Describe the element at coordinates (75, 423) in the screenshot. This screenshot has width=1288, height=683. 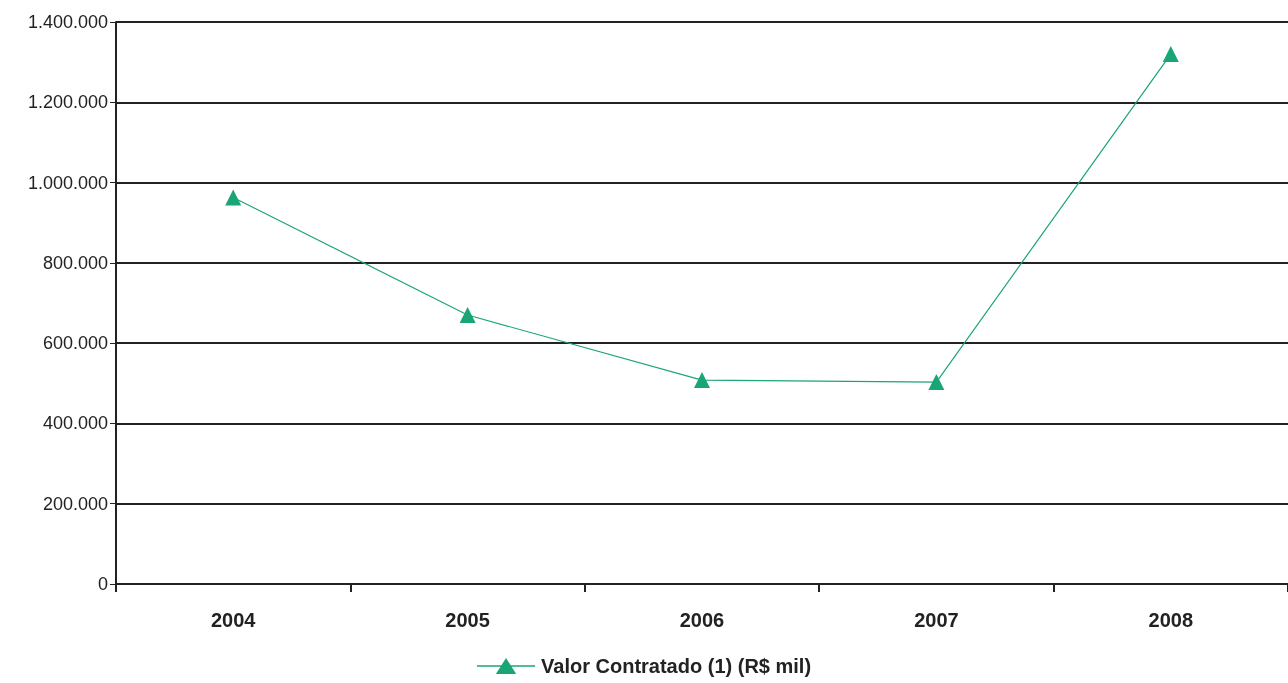
I see `y-tick-label: 400.000` at that location.